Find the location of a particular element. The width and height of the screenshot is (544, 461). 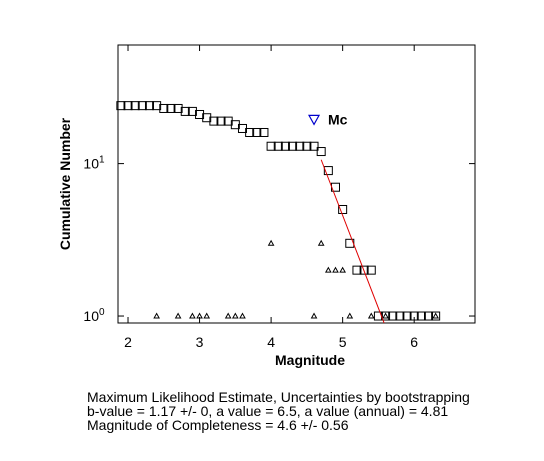

fit-line is located at coordinates (352, 241).